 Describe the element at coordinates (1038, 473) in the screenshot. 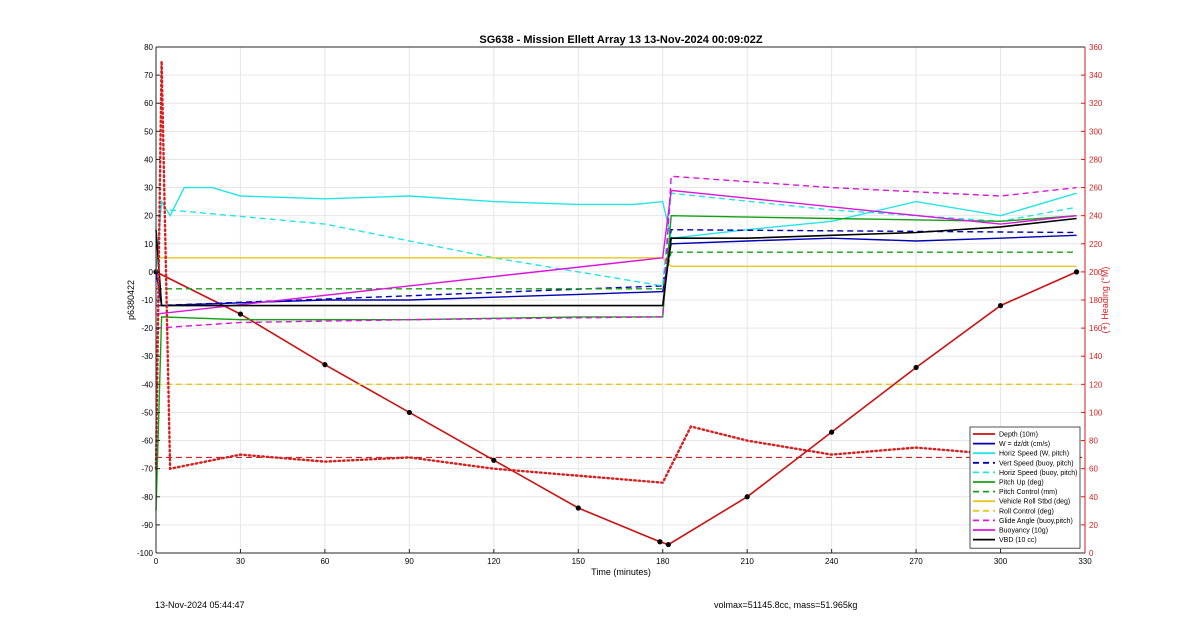

I see `legend-label: Horiz Speed (buoy, pitch)` at that location.